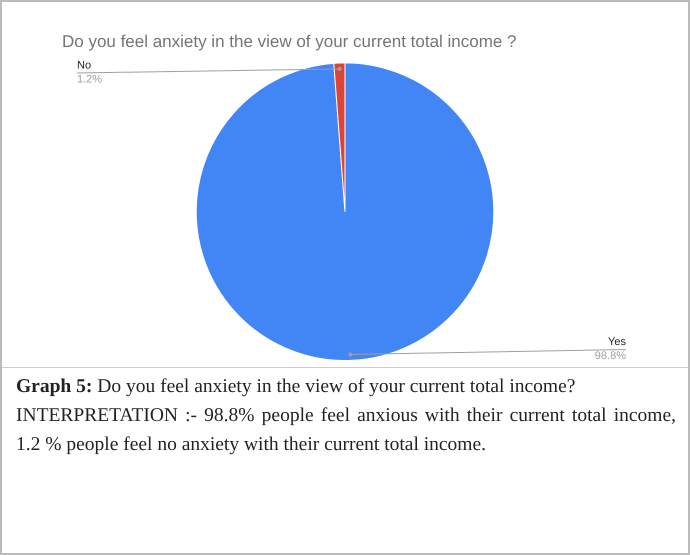 The height and width of the screenshot is (555, 690). What do you see at coordinates (289, 41) in the screenshot?
I see `chart-title: Do you feel anxiety in the view of your current total income ?` at bounding box center [289, 41].